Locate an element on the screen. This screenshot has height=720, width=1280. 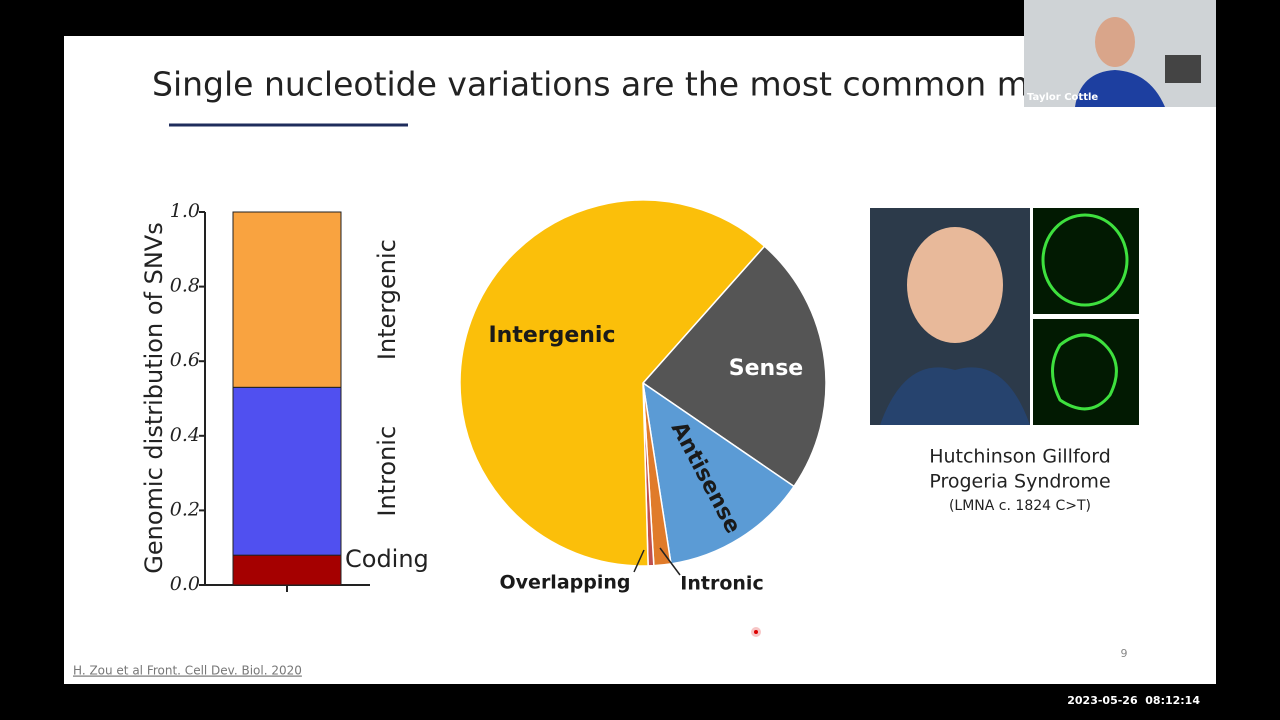
nucleus-abnormal is located at coordinates (1084, 372).